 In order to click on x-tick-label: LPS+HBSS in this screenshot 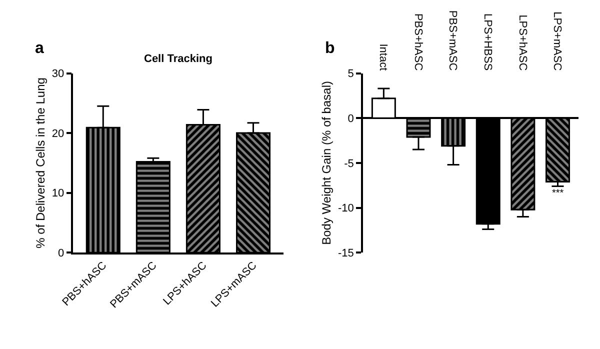, I will do `click(488, 42)`.